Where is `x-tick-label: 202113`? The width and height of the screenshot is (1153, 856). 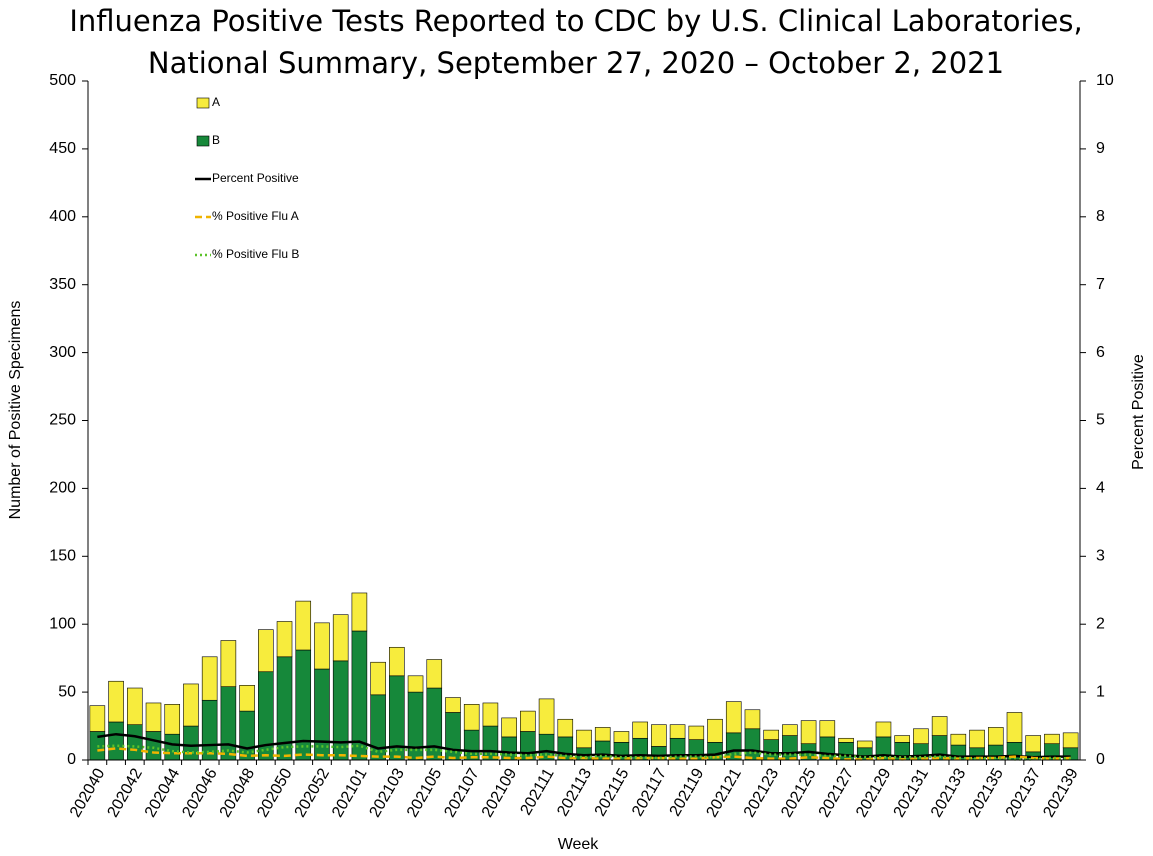
x-tick-label: 202113 is located at coordinates (574, 793).